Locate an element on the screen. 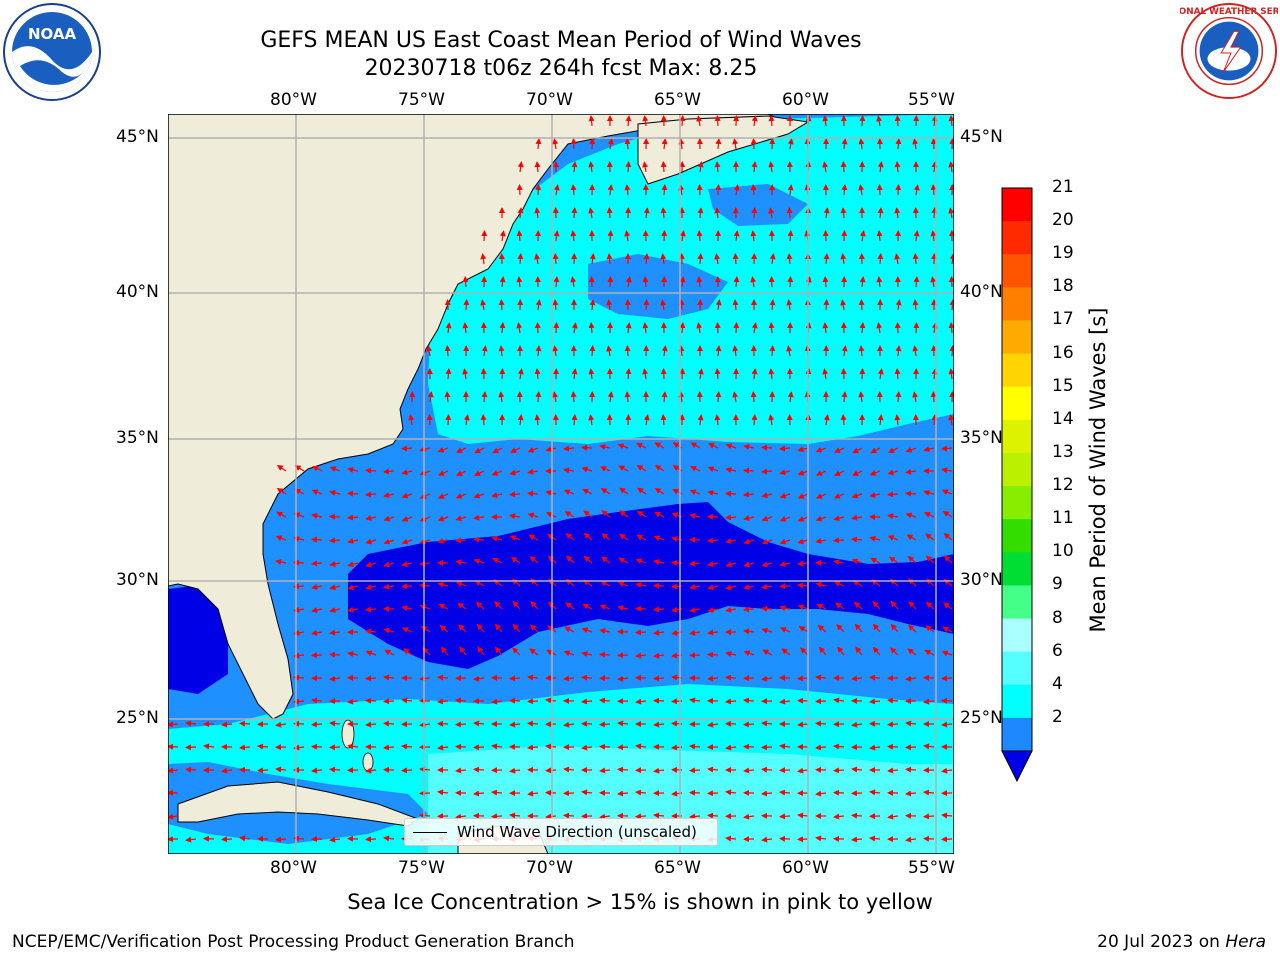 Image resolution: width=1280 pixels, height=960 pixels. lat-label-right: 30°N is located at coordinates (981, 580).